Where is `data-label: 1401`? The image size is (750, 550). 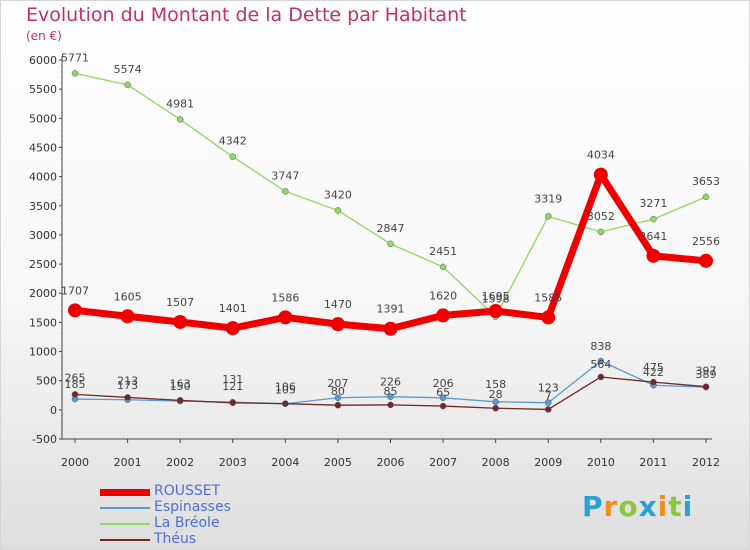
data-label: 1401 is located at coordinates (233, 308).